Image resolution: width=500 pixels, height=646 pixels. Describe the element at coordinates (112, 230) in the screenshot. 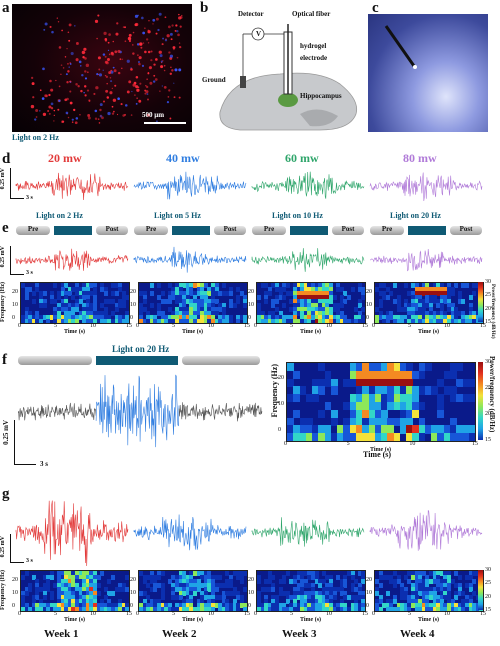

I see `e-post-pill-1: Post` at that location.